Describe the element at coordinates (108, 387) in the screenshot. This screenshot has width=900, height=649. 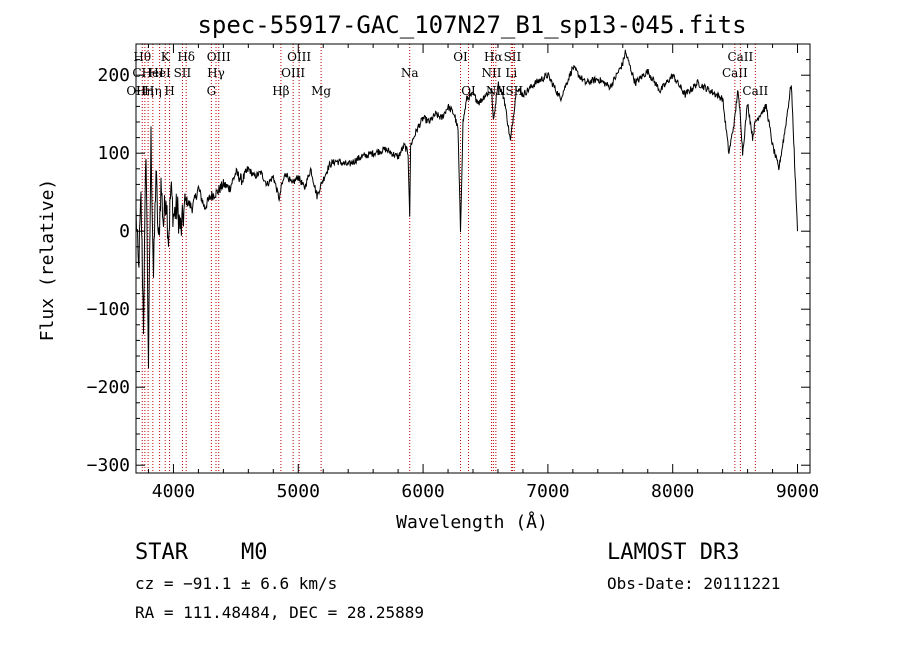
I see `y-tick-label-1: −200` at that location.